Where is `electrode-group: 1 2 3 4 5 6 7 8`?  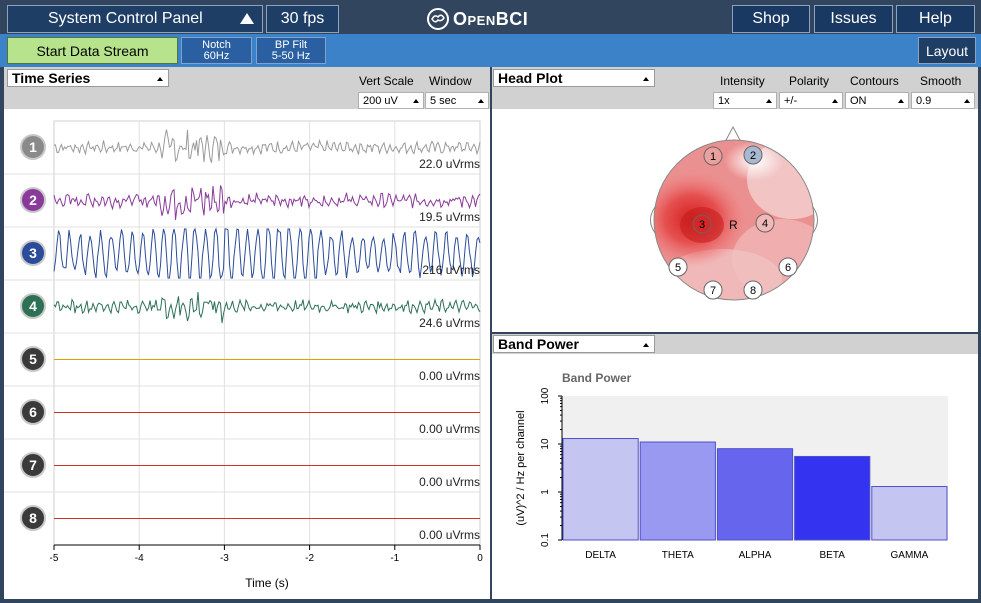
electrode-group: 1 2 3 4 5 6 7 8 is located at coordinates (733, 222).